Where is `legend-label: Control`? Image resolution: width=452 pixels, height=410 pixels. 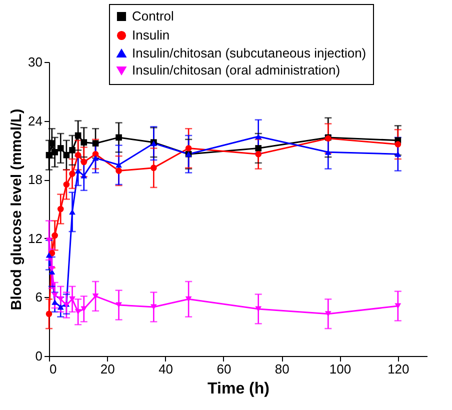
legend-label: Control is located at coordinates (153, 16).